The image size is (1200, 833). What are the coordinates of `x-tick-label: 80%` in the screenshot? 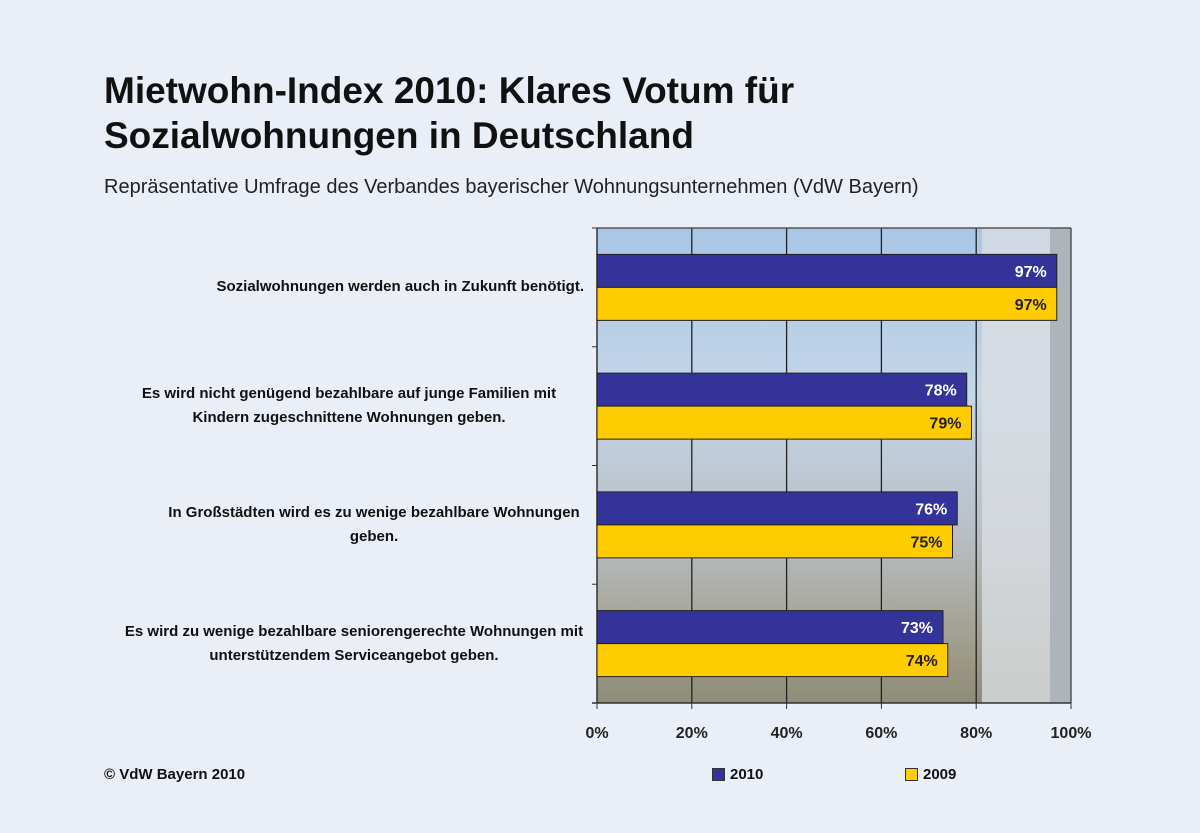 It's located at (976, 733).